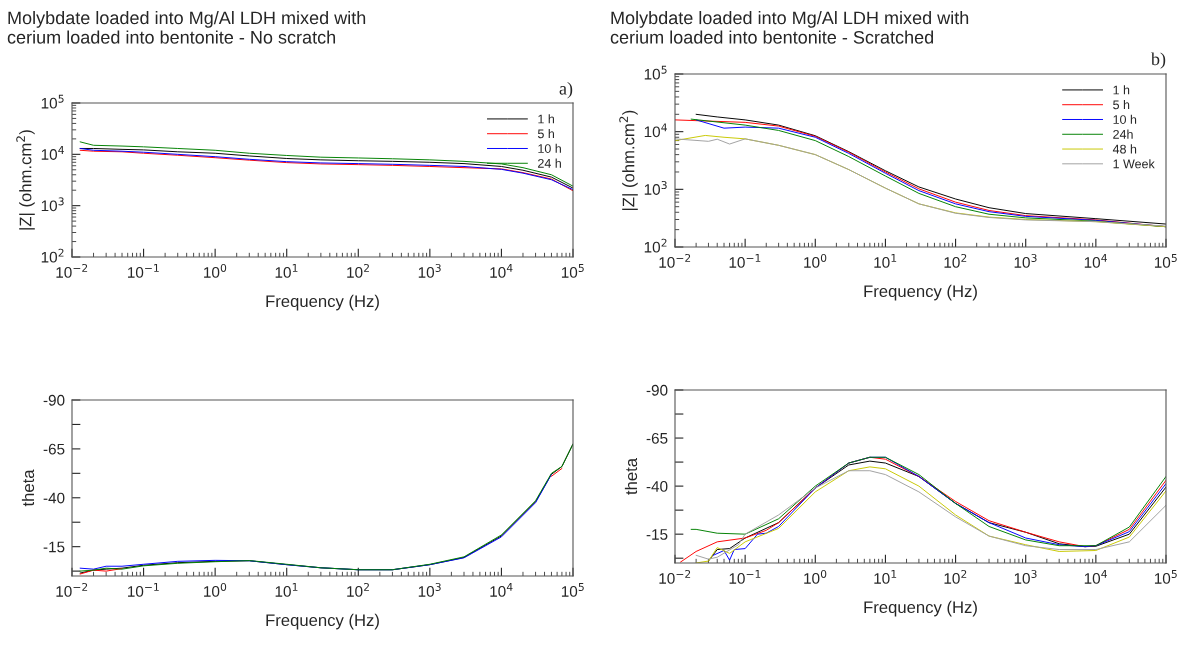 The image size is (1189, 648). I want to click on text: b), so click(1158, 60).